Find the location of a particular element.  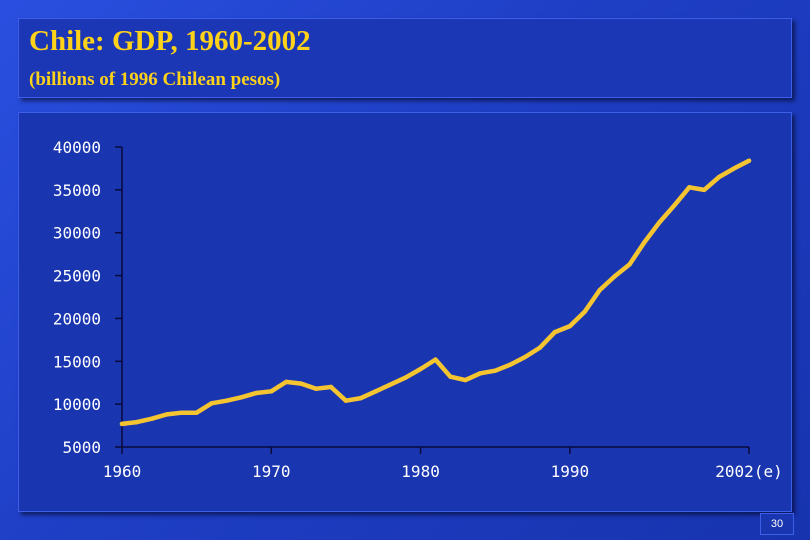

x-tick-label: 1970 is located at coordinates (271, 471).